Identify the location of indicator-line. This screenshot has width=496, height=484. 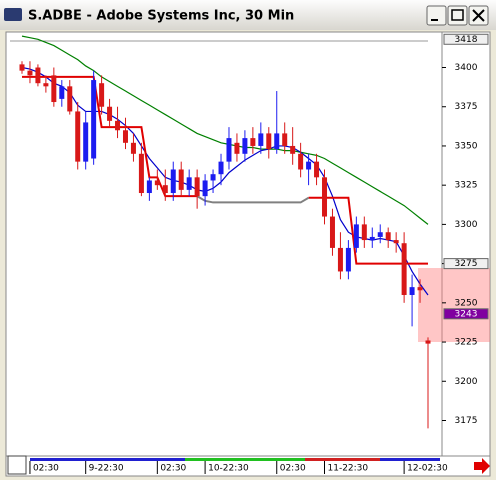
(253, 199).